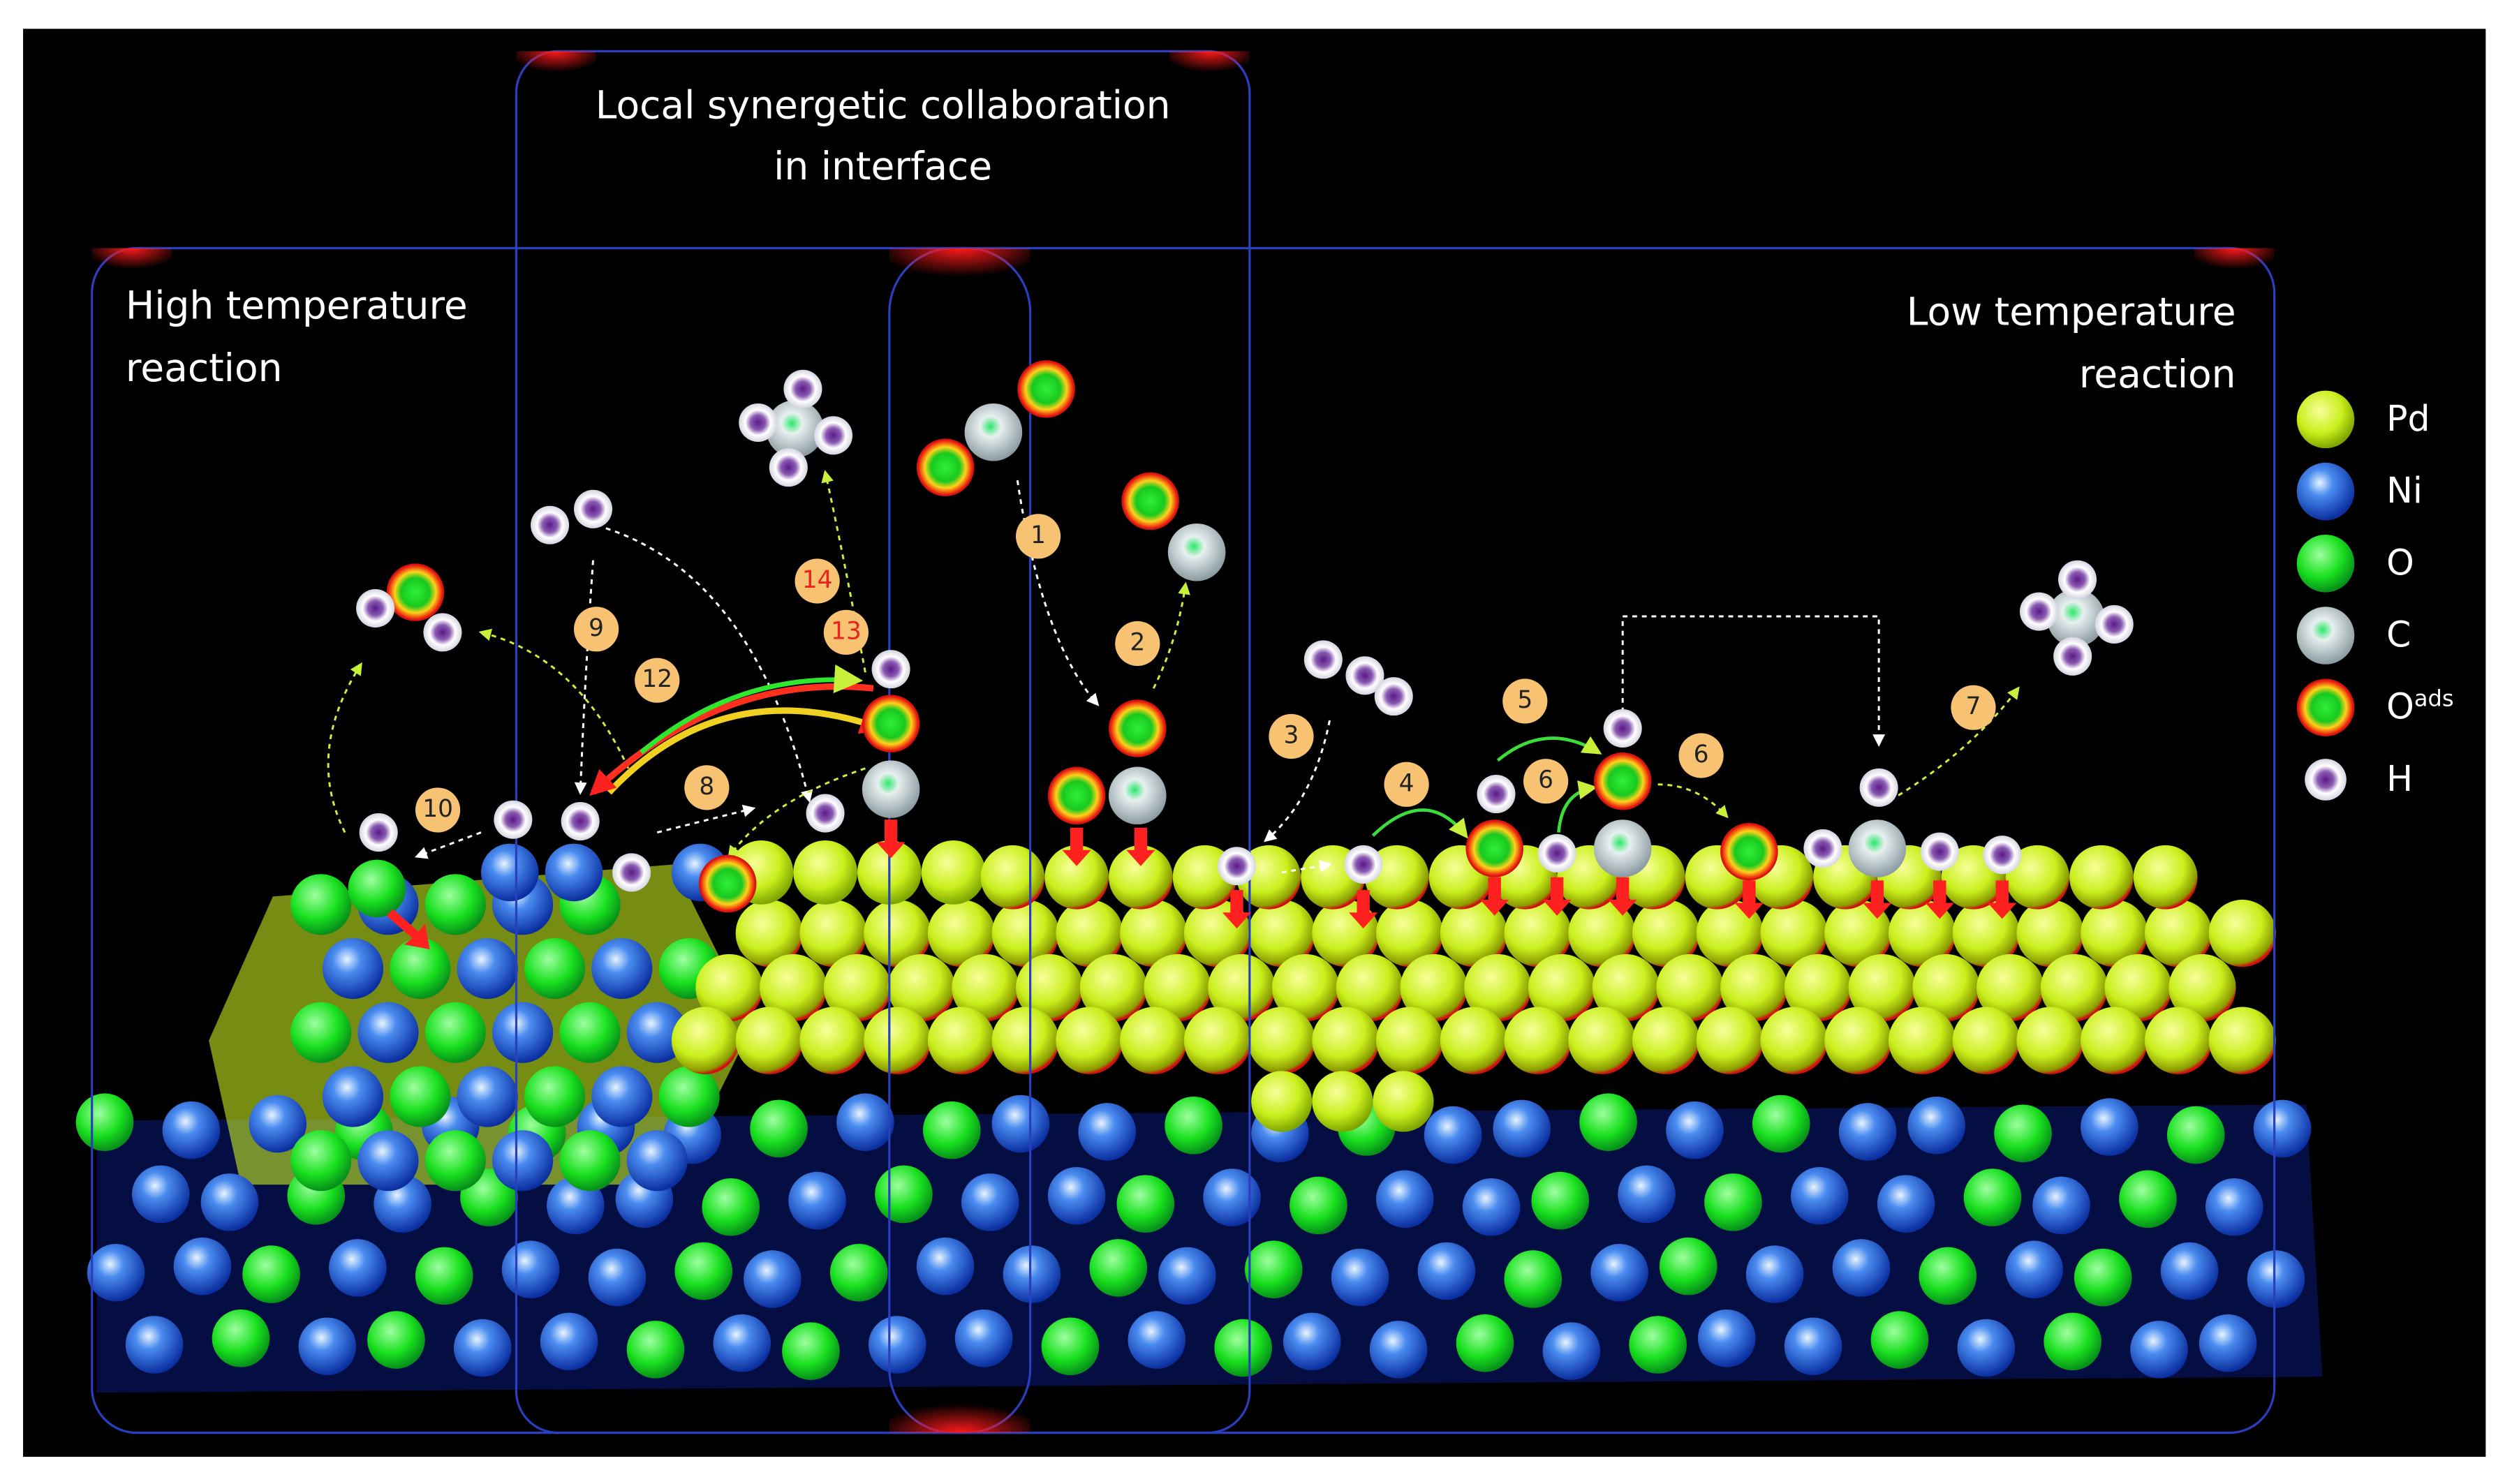 Image resolution: width=2512 pixels, height=1484 pixels. Describe the element at coordinates (657, 679) in the screenshot. I see `step-number: 12` at that location.